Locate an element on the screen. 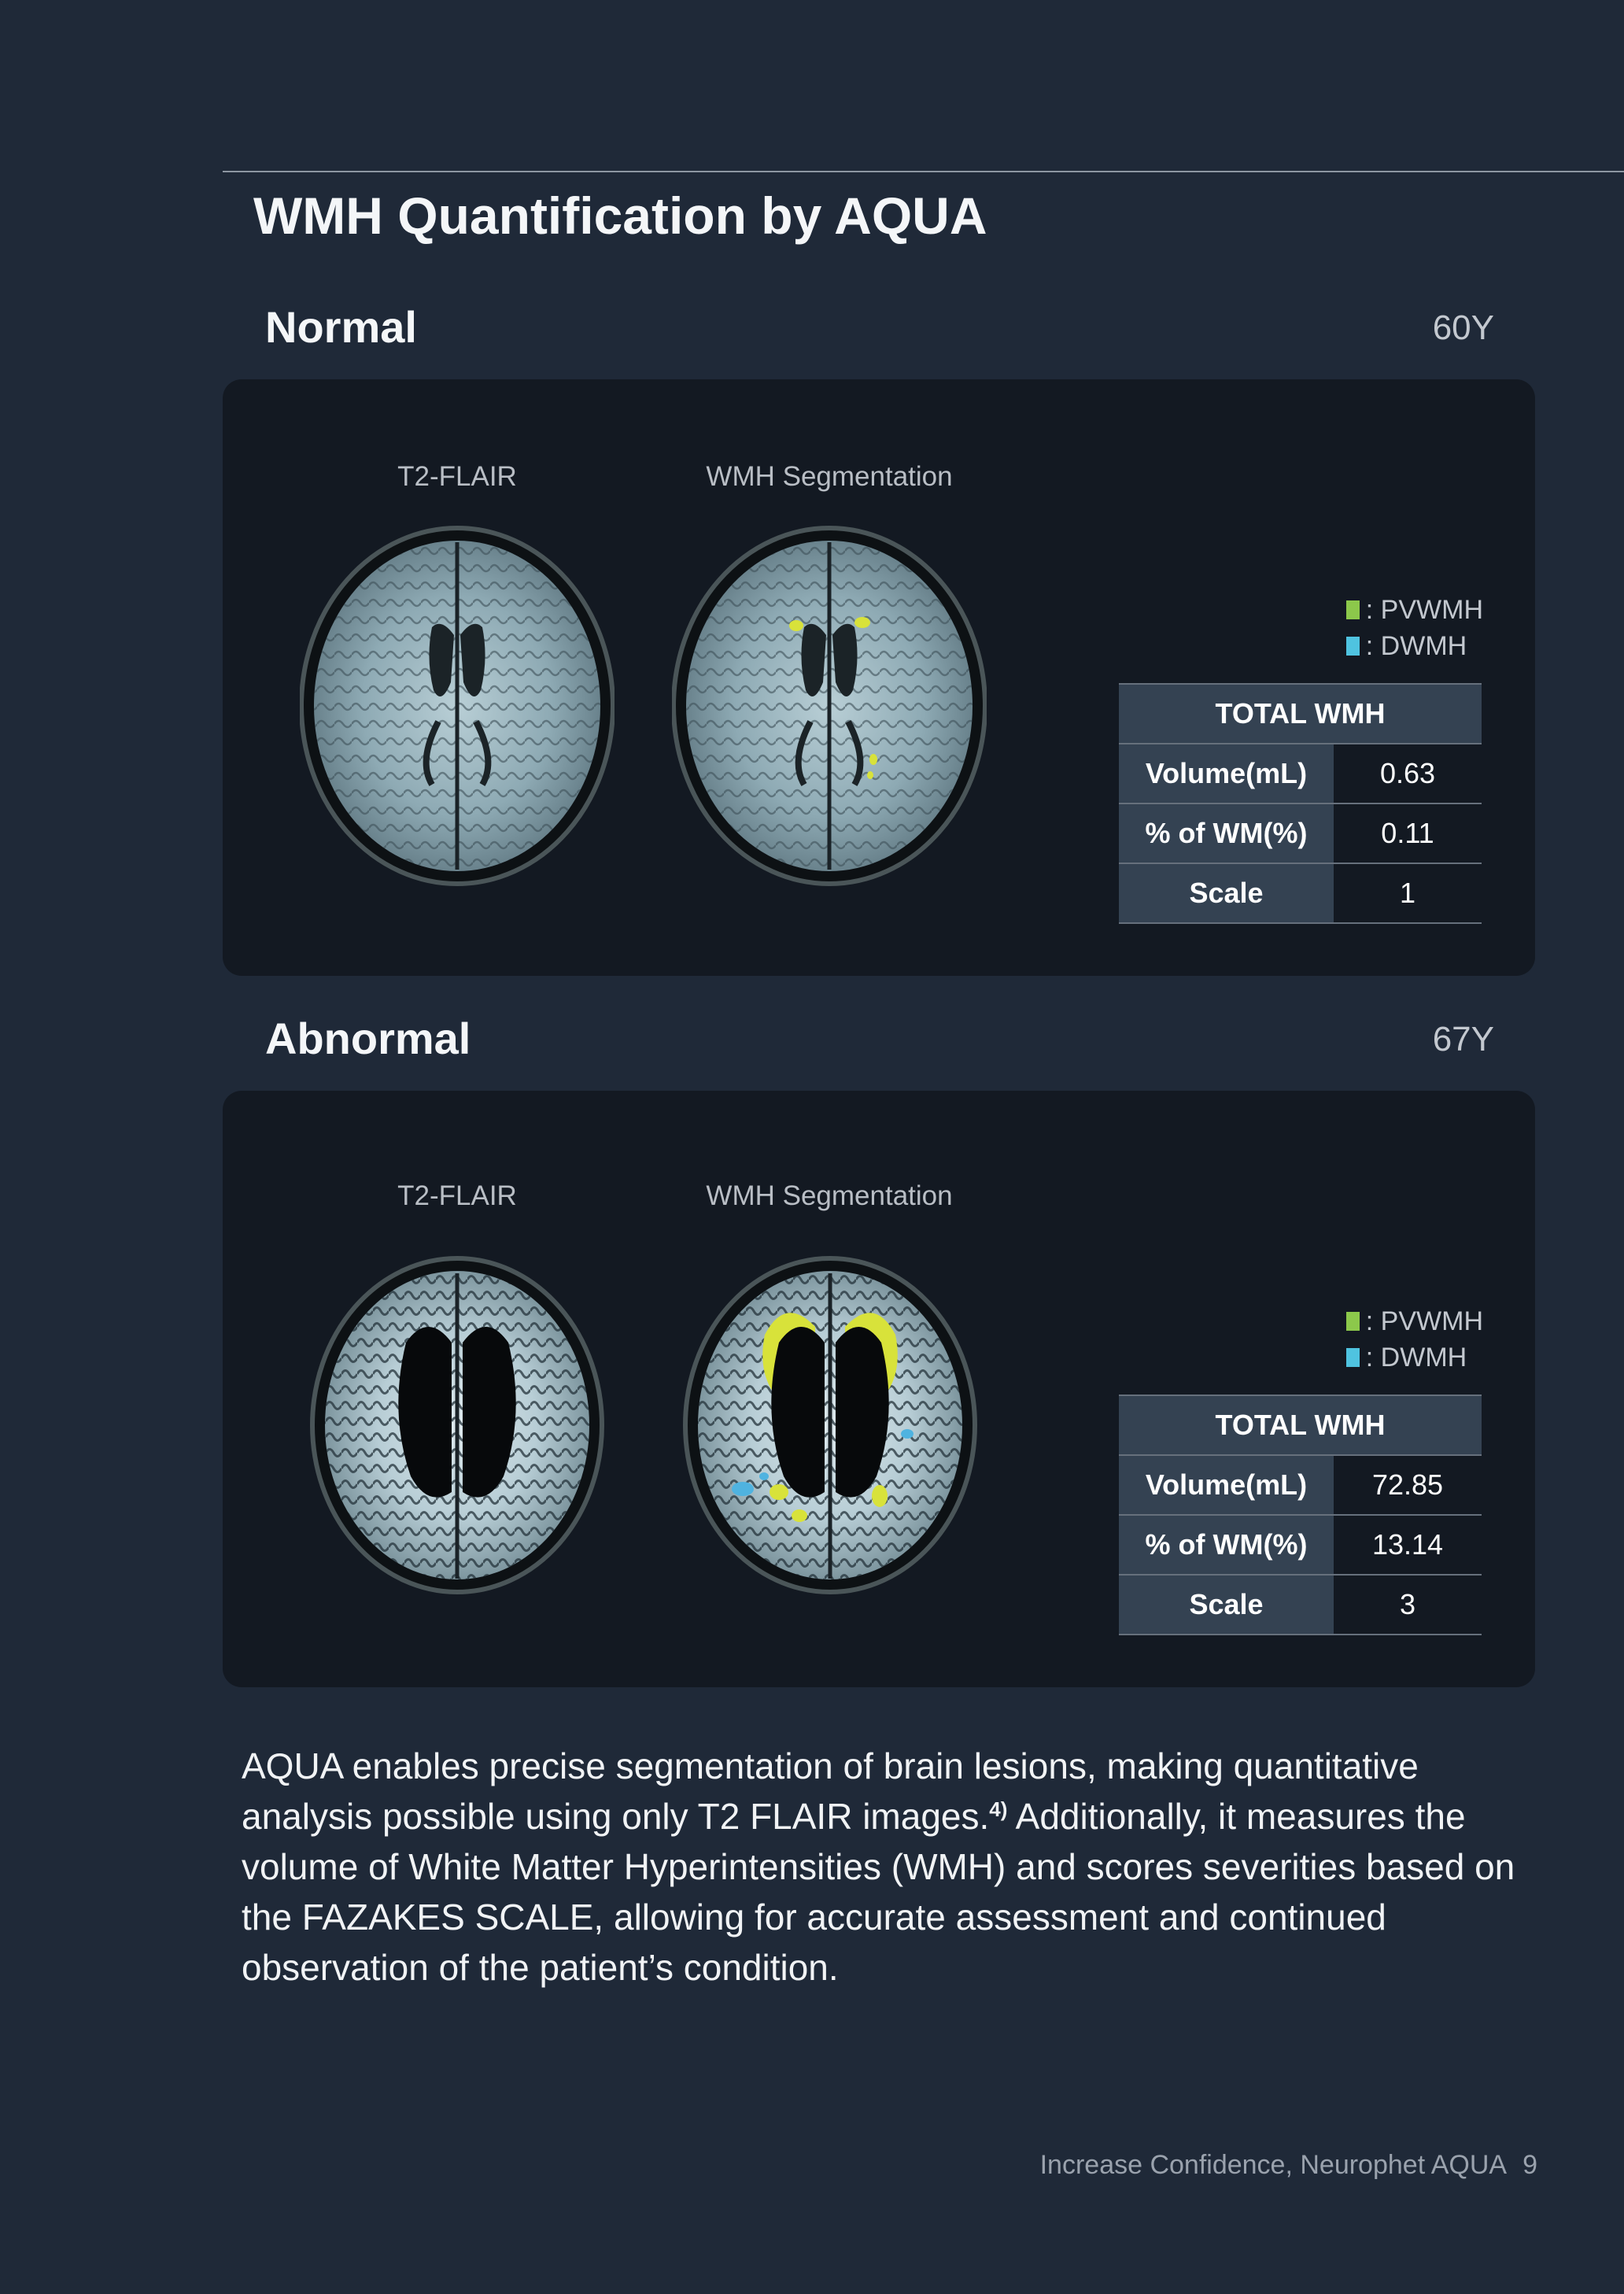 The width and height of the screenshot is (1624, 2294). section-label-normal: Normal is located at coordinates (341, 327).